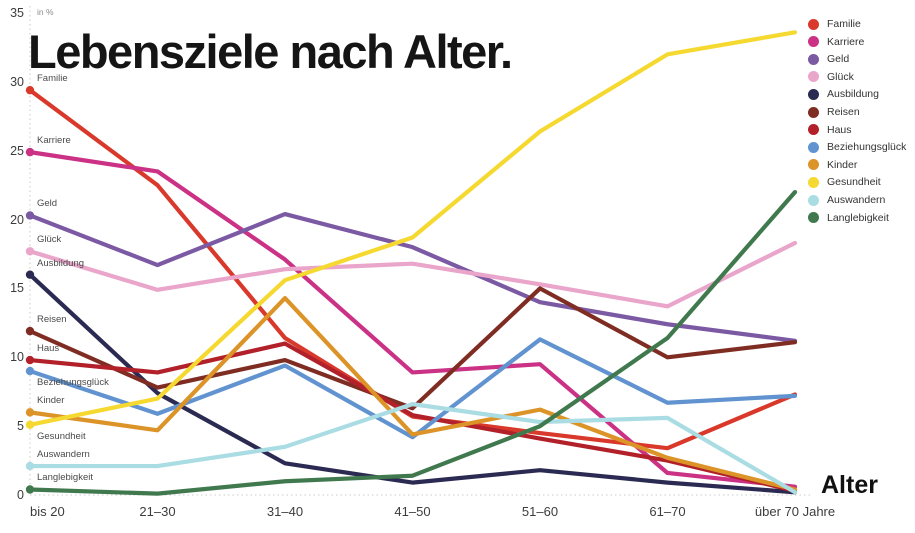 The image size is (915, 533). I want to click on legend-item-familie: Familie, so click(834, 24).